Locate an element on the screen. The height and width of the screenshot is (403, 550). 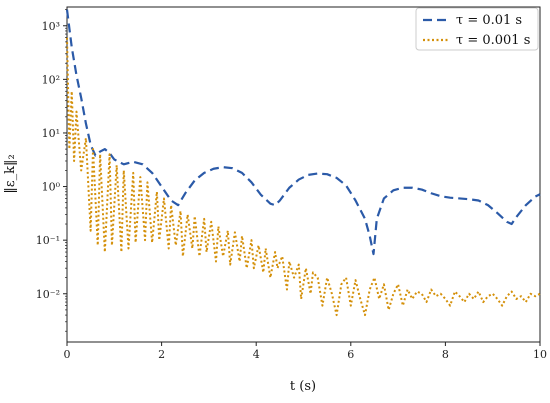
x-tick-label: 10 is located at coordinates (540, 354).